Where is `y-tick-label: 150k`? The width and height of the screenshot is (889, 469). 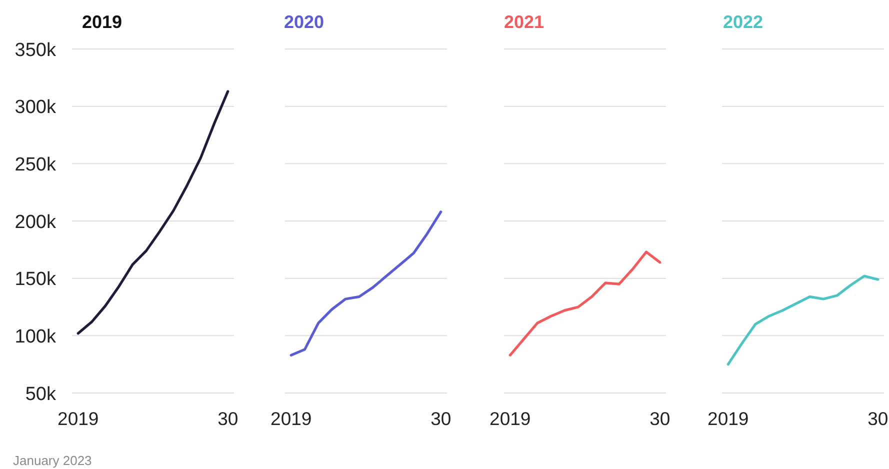 y-tick-label: 150k is located at coordinates (35, 279).